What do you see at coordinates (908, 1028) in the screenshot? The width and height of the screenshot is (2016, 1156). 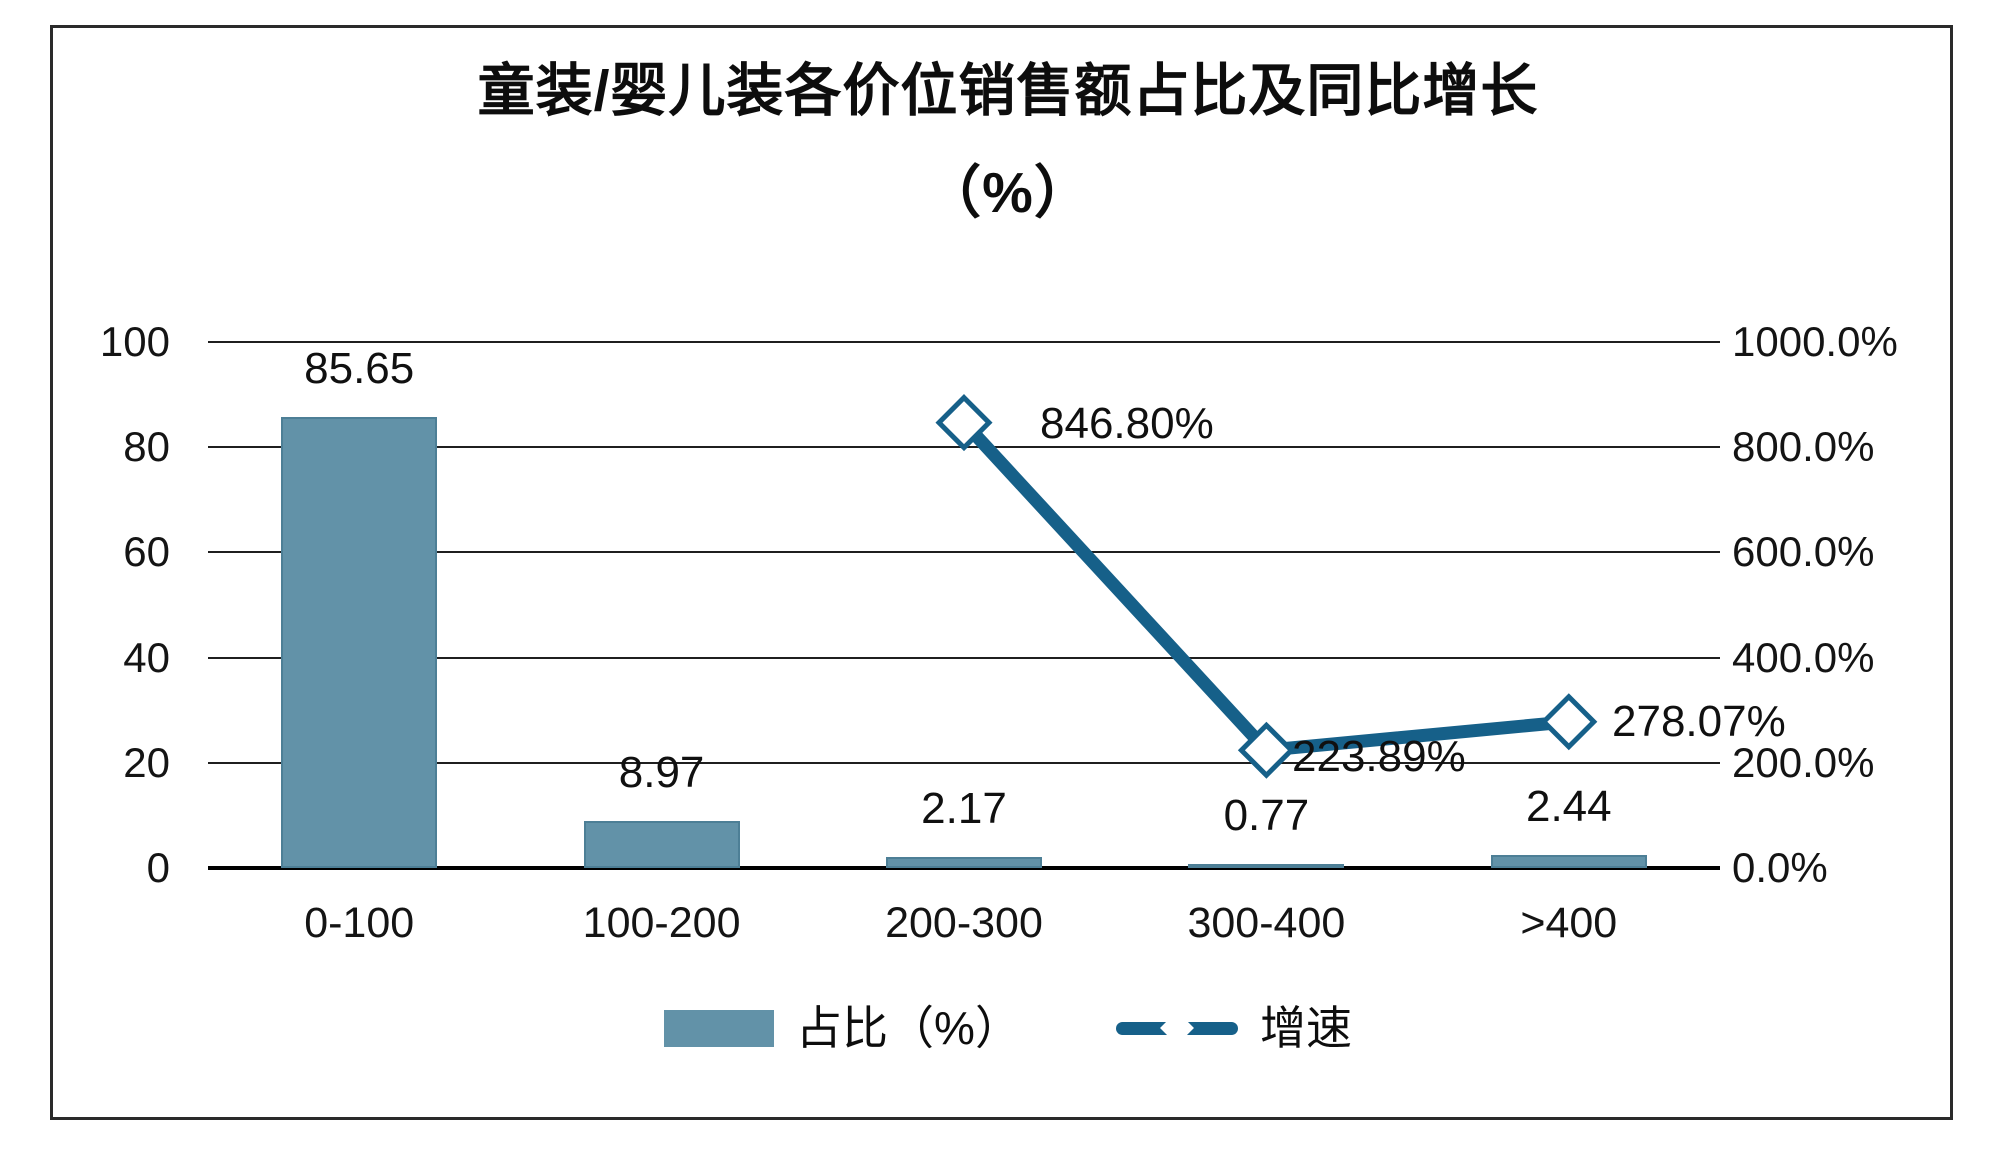 I see `legend-bar-label: 占比（%）` at bounding box center [908, 1028].